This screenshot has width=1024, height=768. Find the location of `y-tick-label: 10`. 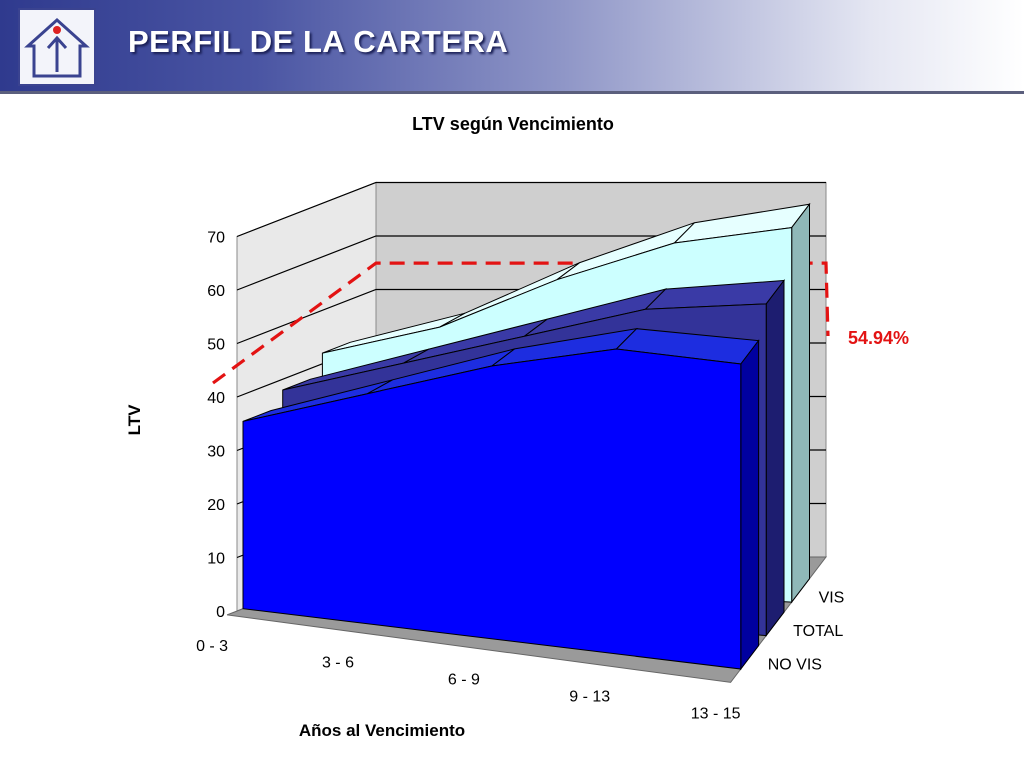

y-tick-label: 10 is located at coordinates (216, 559).